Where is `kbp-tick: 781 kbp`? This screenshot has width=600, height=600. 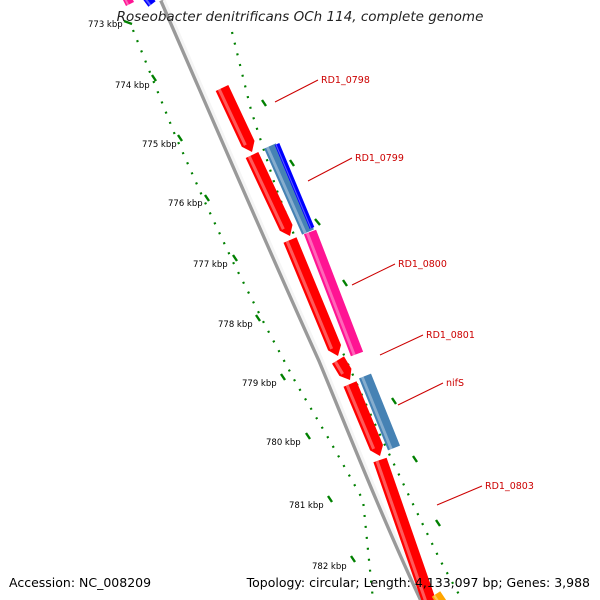 kbp-tick: 781 kbp is located at coordinates (365, 511).